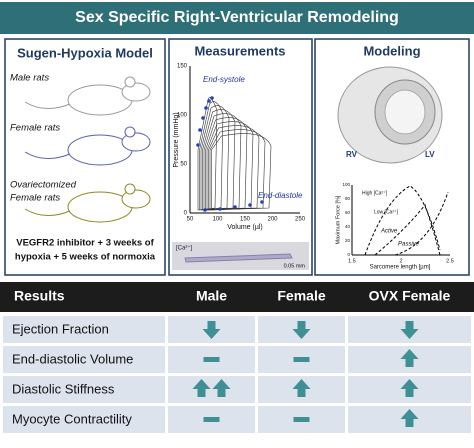 This screenshot has width=474, height=448. What do you see at coordinates (72, 418) in the screenshot?
I see `row-label: Myocyte Contractility` at bounding box center [72, 418].